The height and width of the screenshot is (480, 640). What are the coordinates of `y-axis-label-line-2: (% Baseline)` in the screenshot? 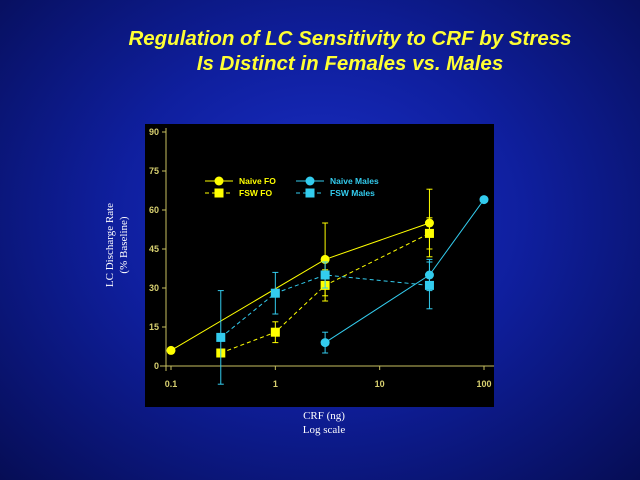 It's located at (124, 245).